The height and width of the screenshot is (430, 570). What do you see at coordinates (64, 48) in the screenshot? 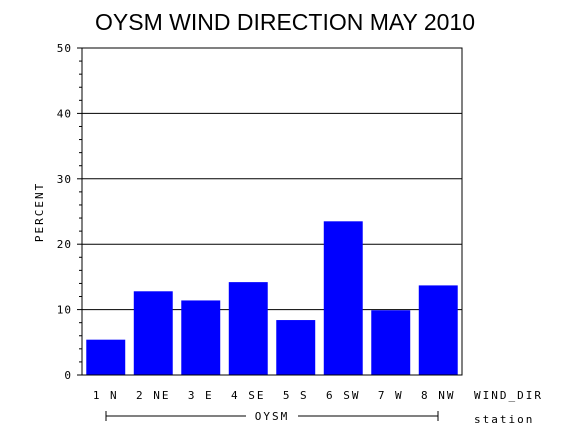
I see `y-tick-label: 50` at bounding box center [64, 48].